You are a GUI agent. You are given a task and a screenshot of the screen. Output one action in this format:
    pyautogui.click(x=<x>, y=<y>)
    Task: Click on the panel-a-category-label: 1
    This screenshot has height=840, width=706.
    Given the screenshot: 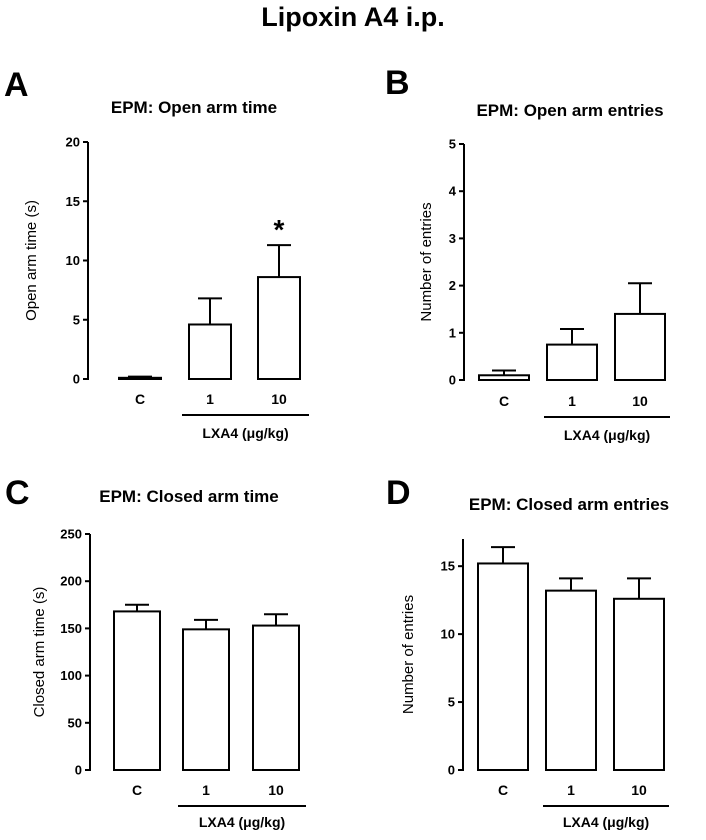 What is the action you would take?
    pyautogui.click(x=210, y=399)
    